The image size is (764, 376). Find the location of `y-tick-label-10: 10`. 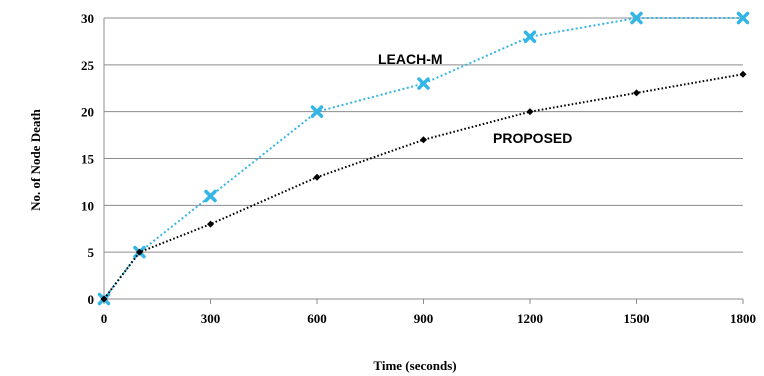

y-tick-label-10: 10 is located at coordinates (87, 205).